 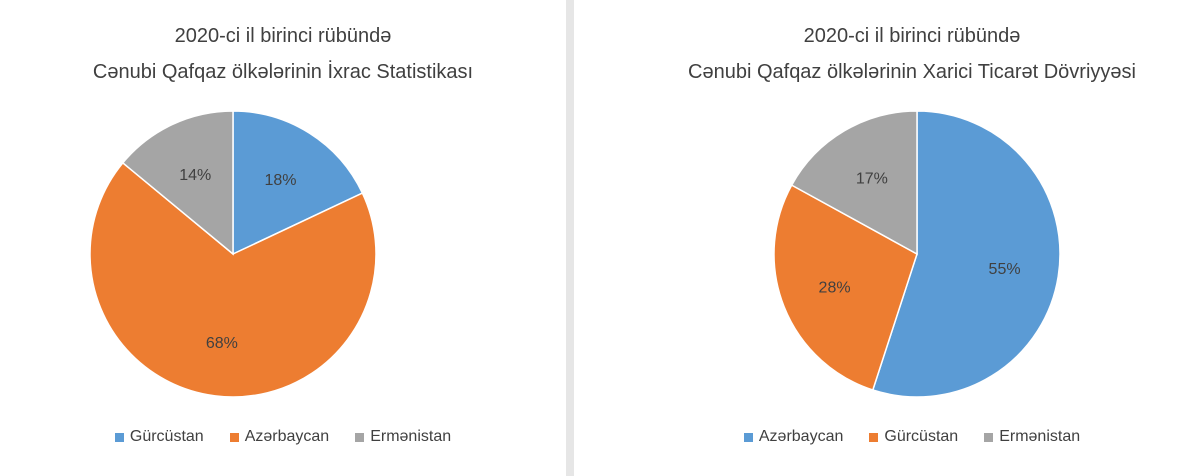 What do you see at coordinates (280, 180) in the screenshot?
I see `data-label-gu-rcu-stan: 18%` at bounding box center [280, 180].